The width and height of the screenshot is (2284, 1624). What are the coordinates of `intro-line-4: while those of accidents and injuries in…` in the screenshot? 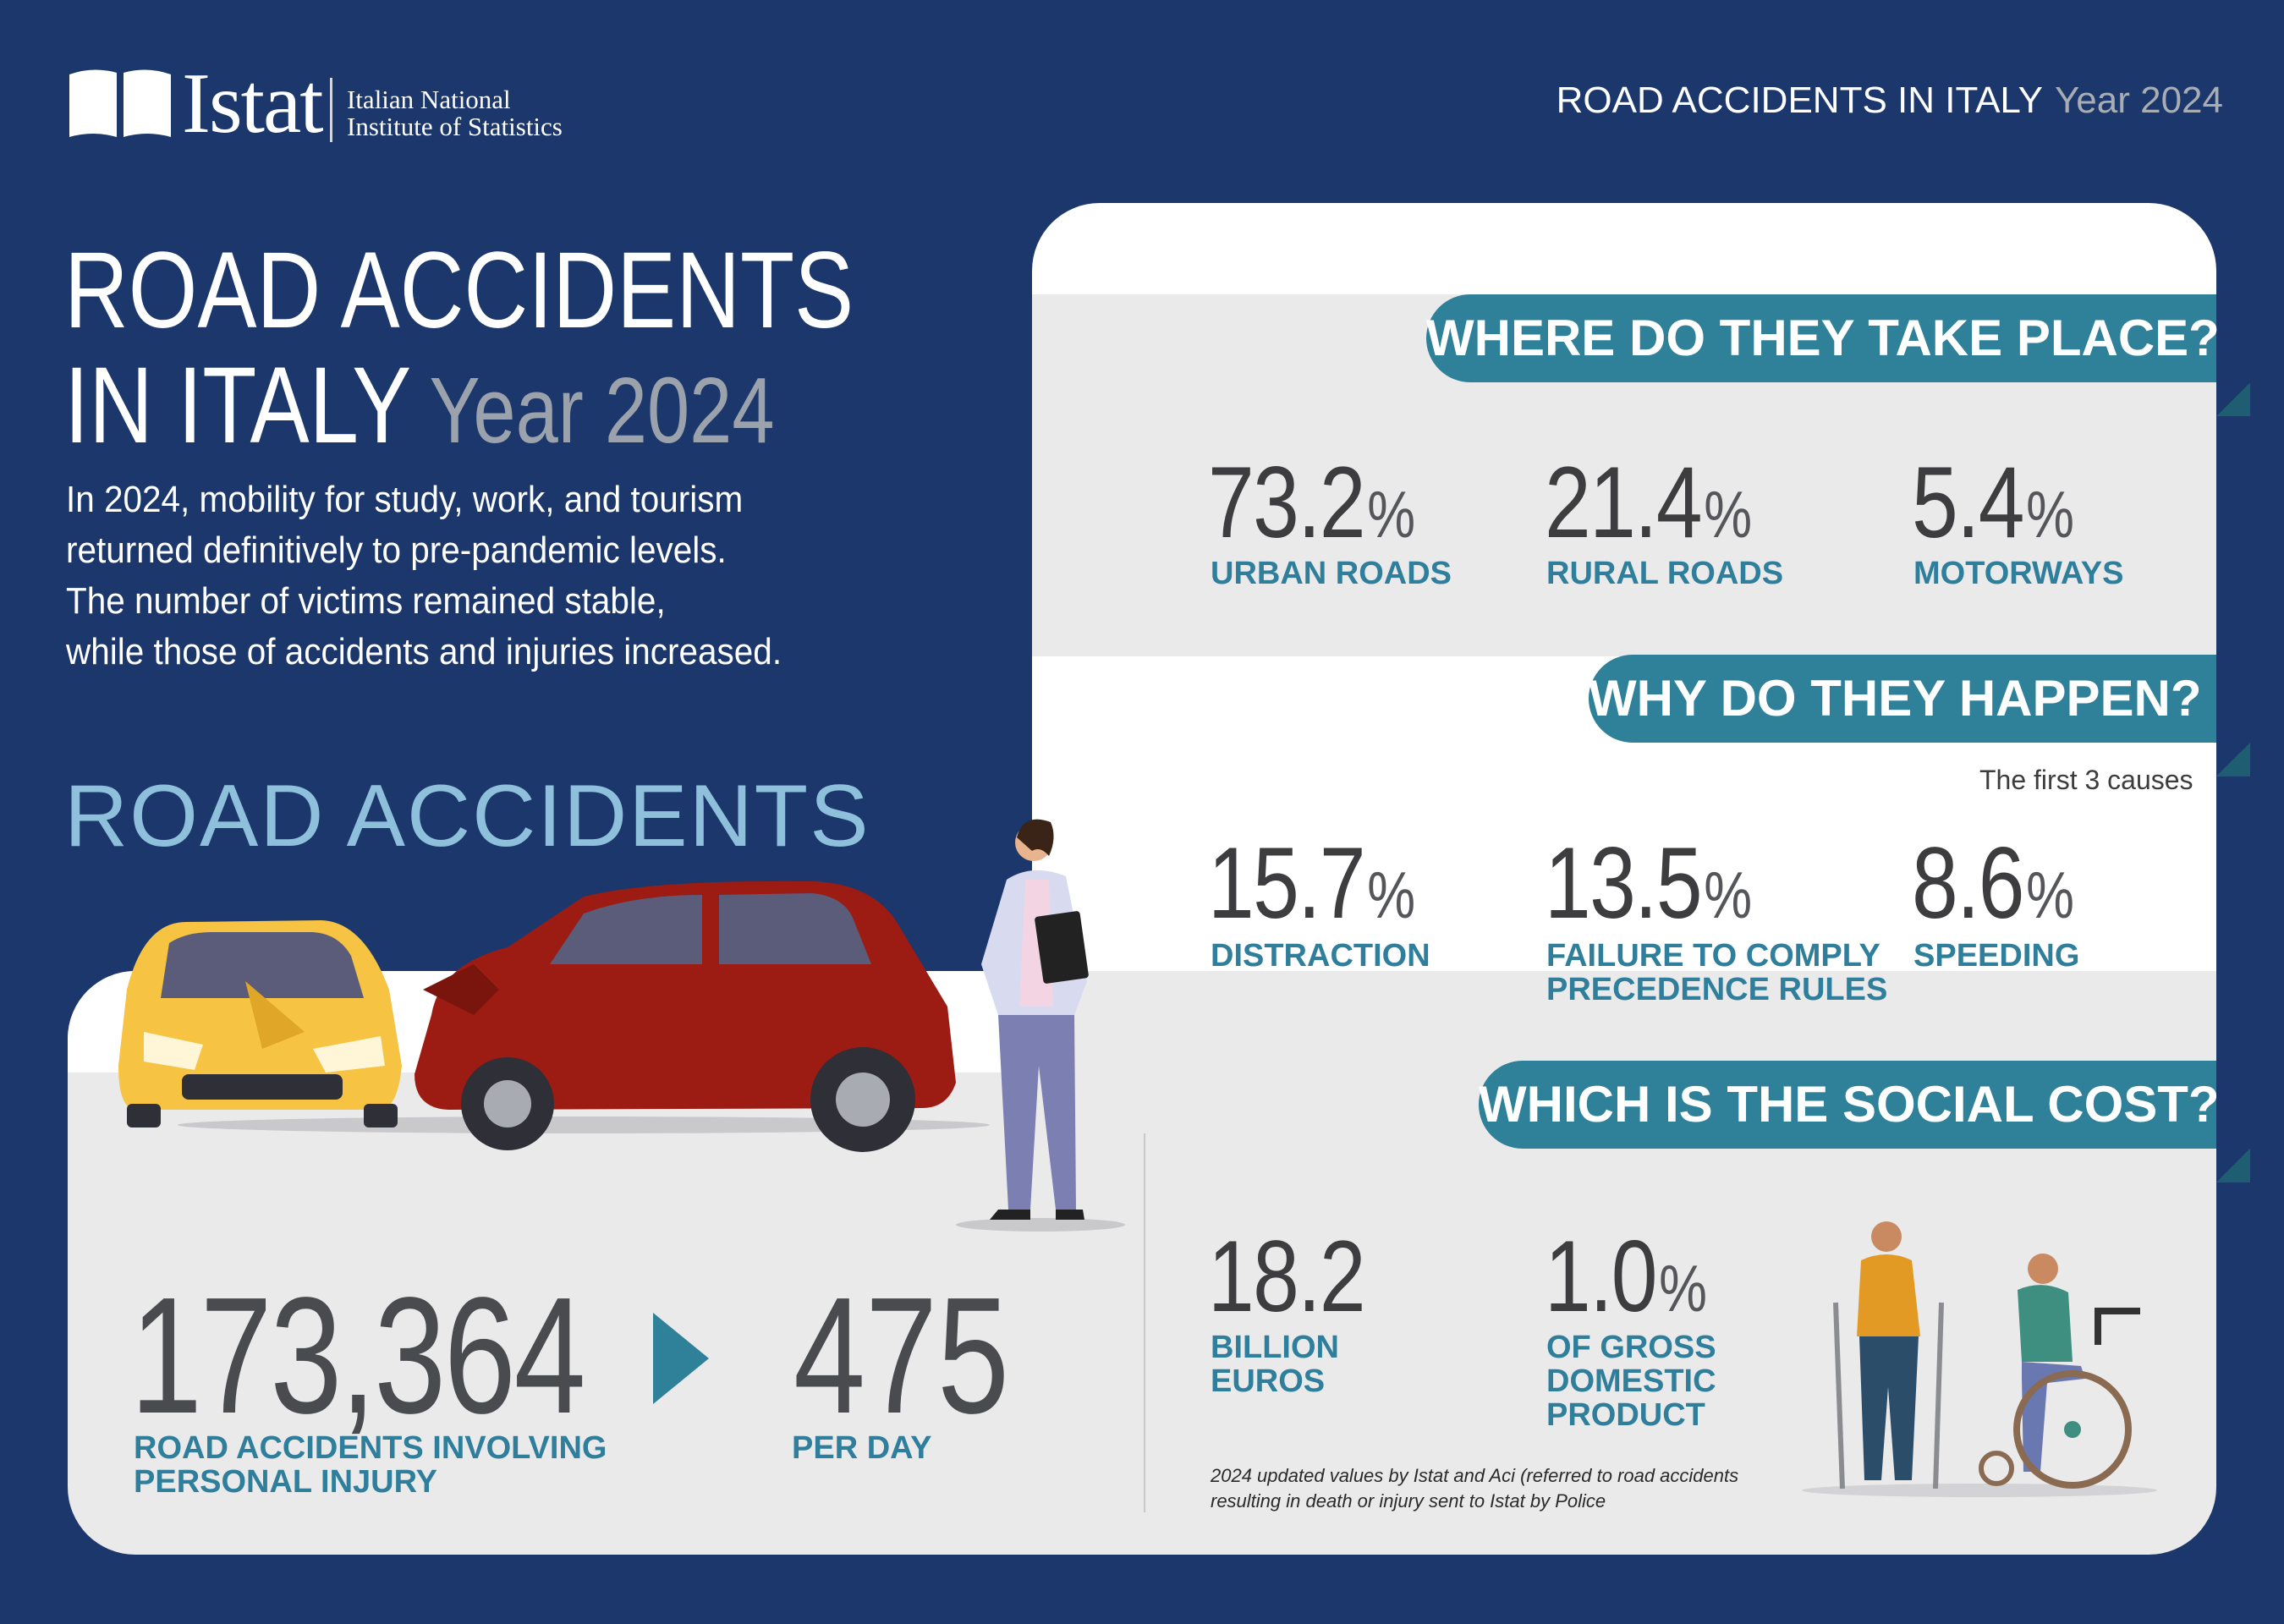 It's located at (424, 652).